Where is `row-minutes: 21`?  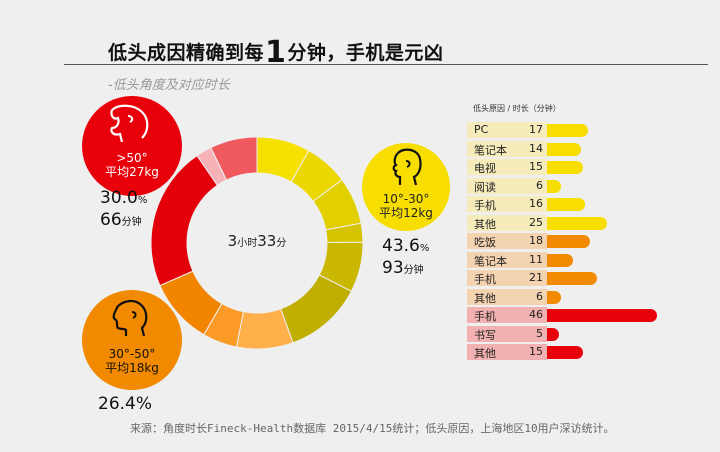
row-minutes: 21 is located at coordinates (536, 277).